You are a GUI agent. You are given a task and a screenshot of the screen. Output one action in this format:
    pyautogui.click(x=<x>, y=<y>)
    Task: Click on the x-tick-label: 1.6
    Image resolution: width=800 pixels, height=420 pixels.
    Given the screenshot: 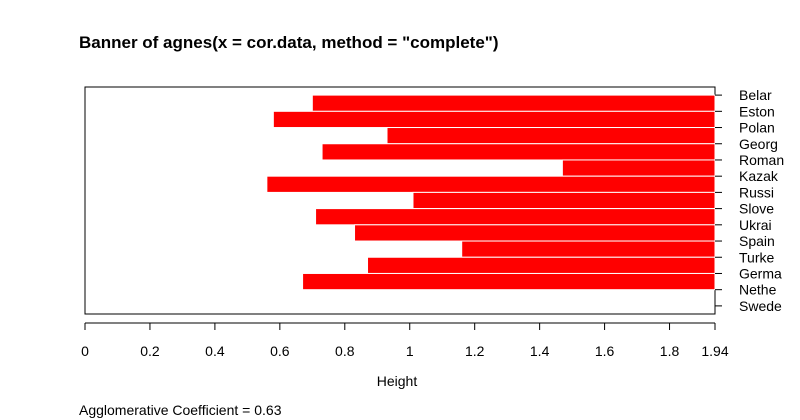 What is the action you would take?
    pyautogui.click(x=605, y=351)
    